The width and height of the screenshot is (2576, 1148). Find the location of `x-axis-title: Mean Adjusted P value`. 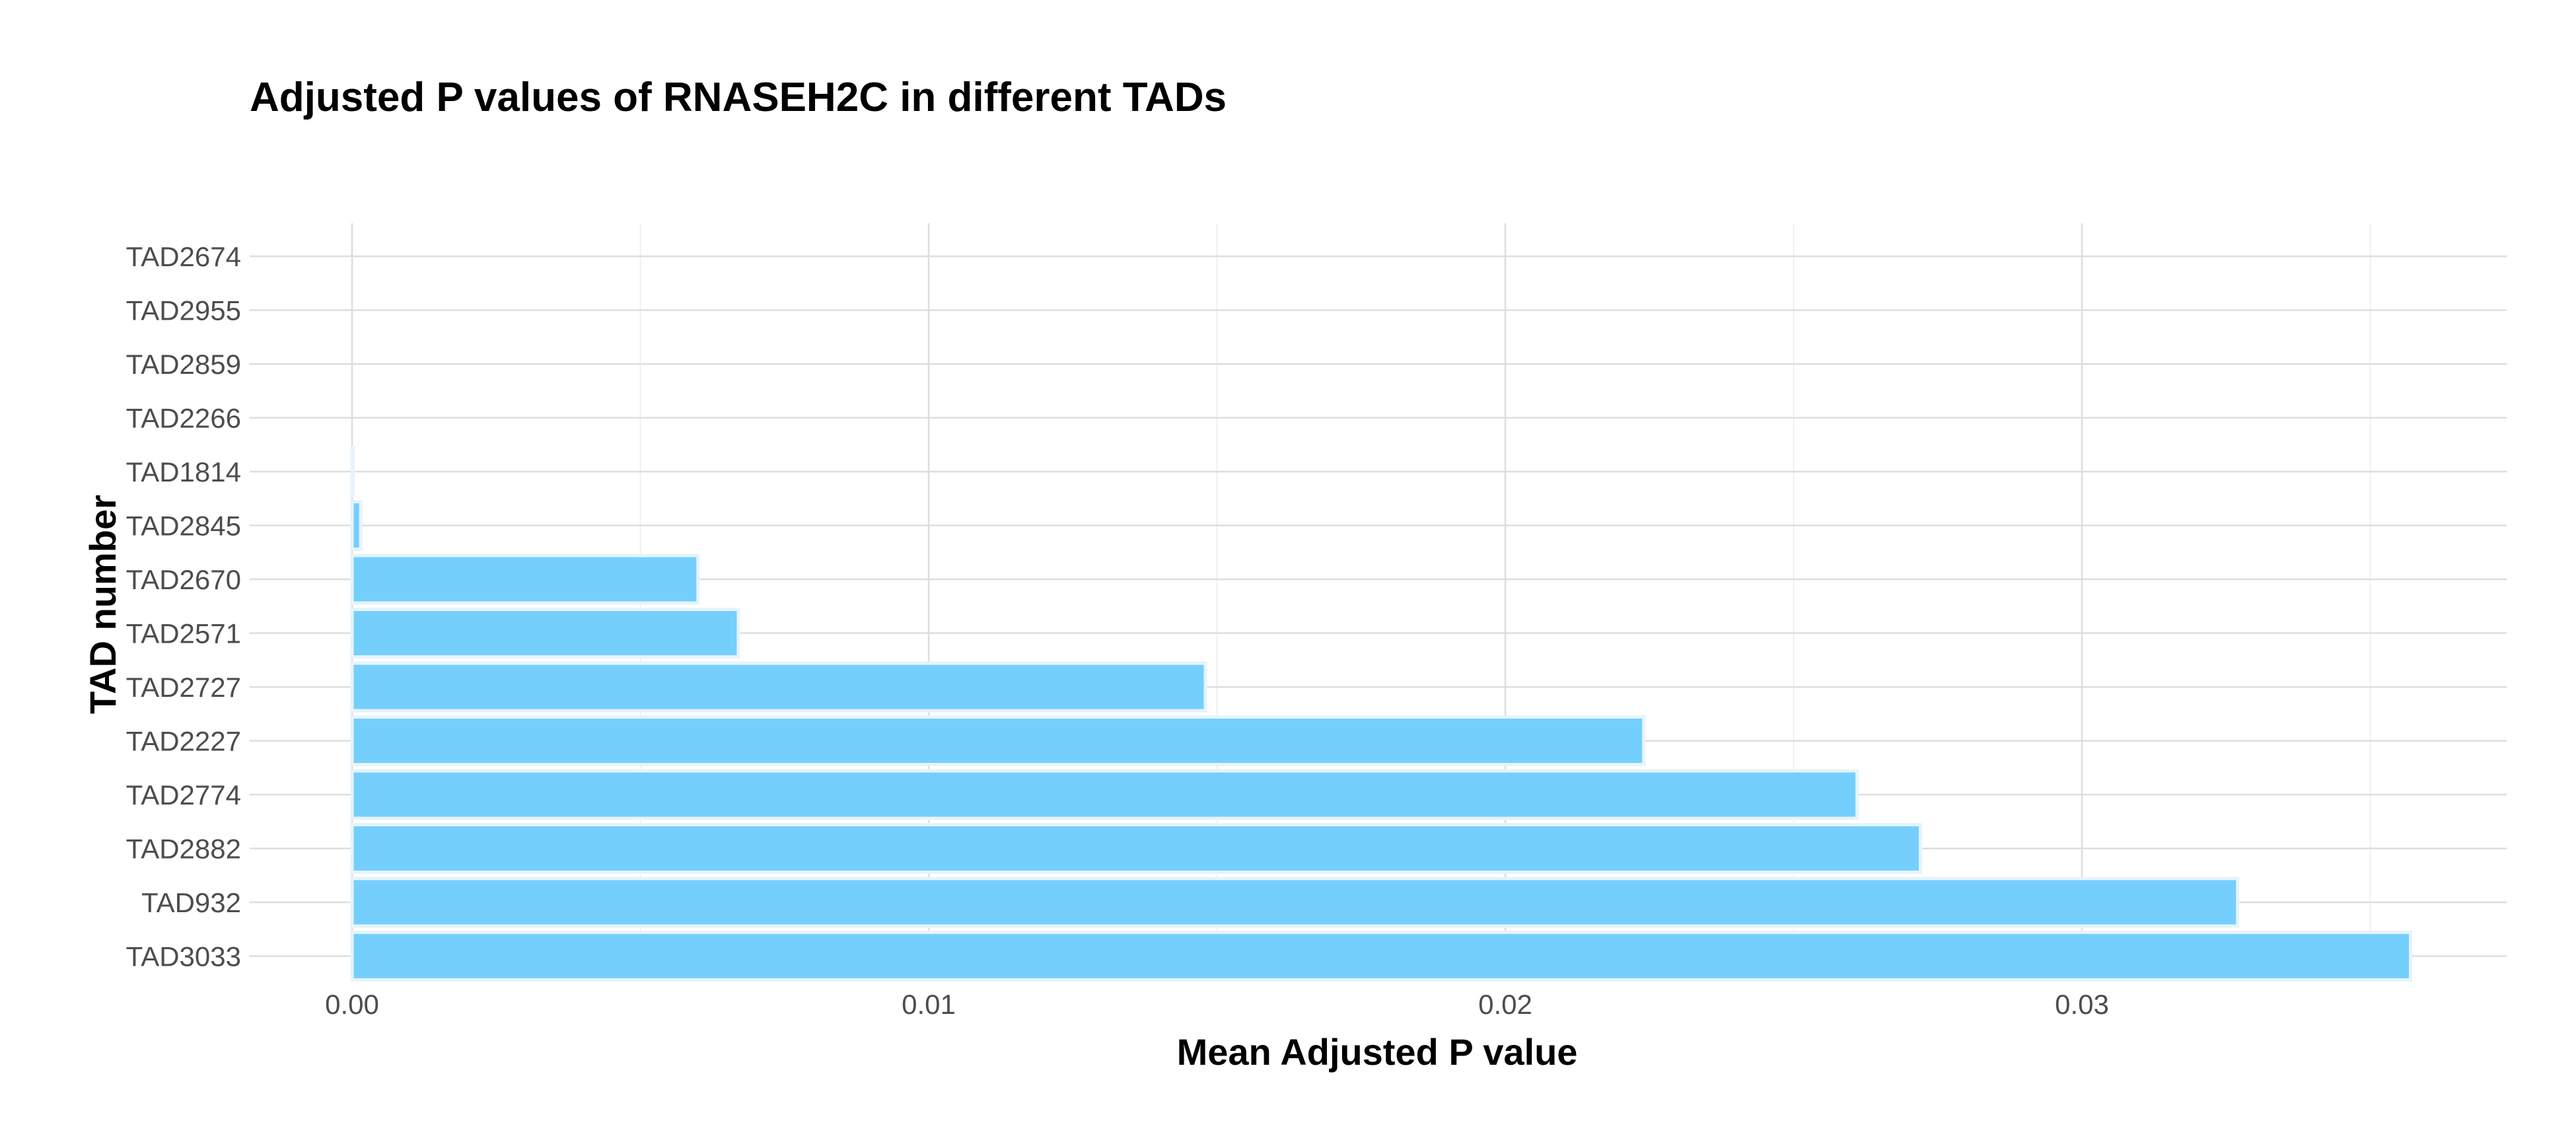

x-axis-title: Mean Adjusted P value is located at coordinates (1377, 1052).